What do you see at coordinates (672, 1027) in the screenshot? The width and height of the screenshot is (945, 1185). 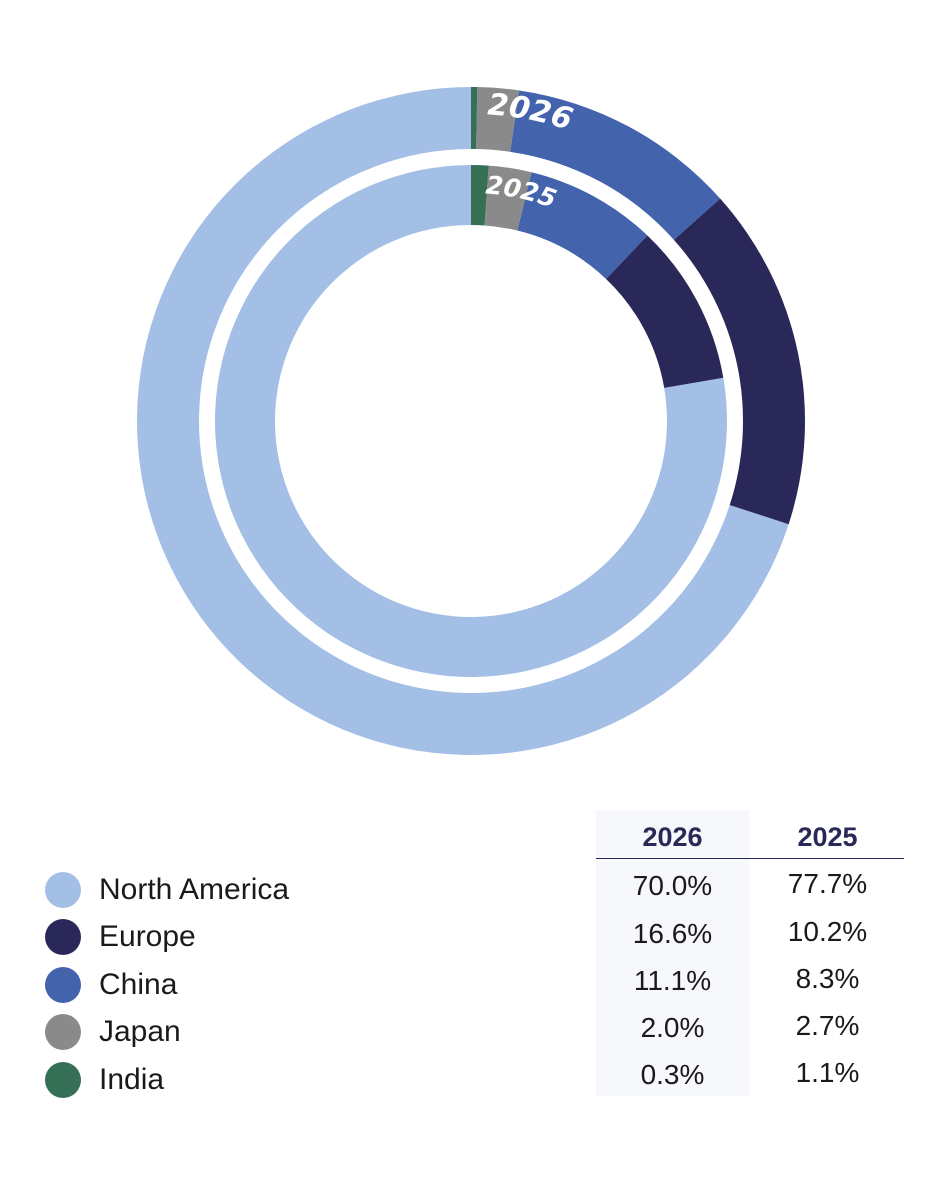 I see `value-2026: 2.0%` at bounding box center [672, 1027].